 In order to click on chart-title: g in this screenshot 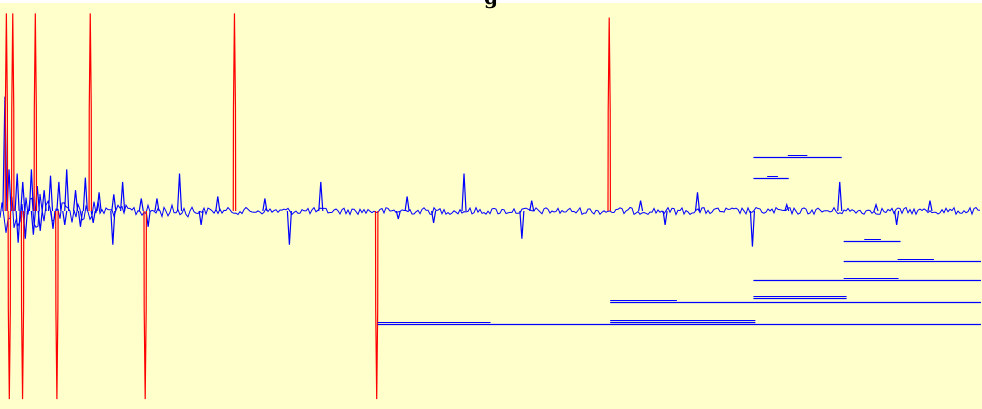, I will do `click(491, 3)`.